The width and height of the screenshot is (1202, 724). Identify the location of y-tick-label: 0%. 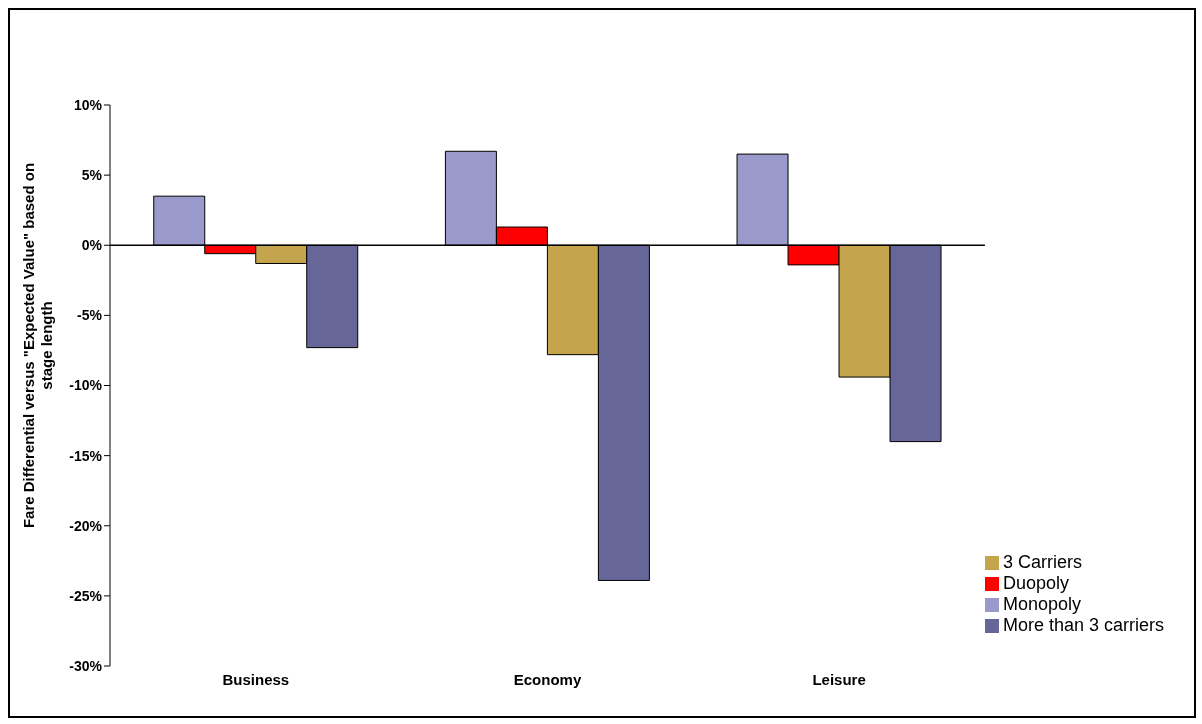
(92, 245).